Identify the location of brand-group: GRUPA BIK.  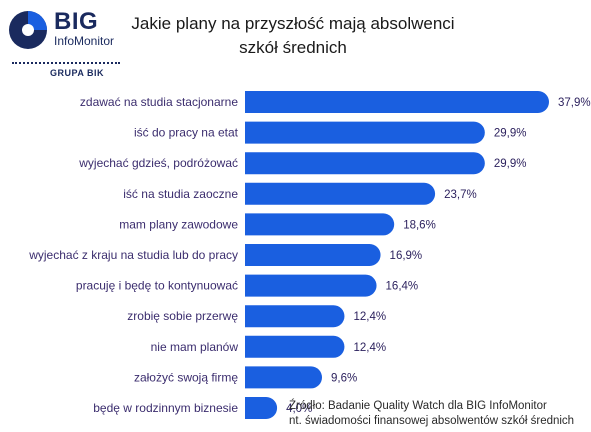
(77, 73).